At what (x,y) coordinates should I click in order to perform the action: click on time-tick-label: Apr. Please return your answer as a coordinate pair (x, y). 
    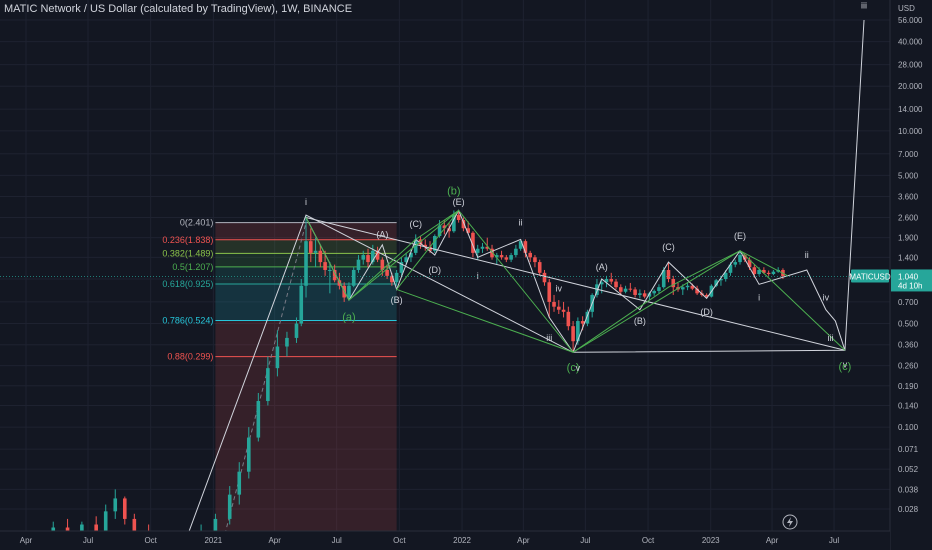
    Looking at the image, I should click on (523, 540).